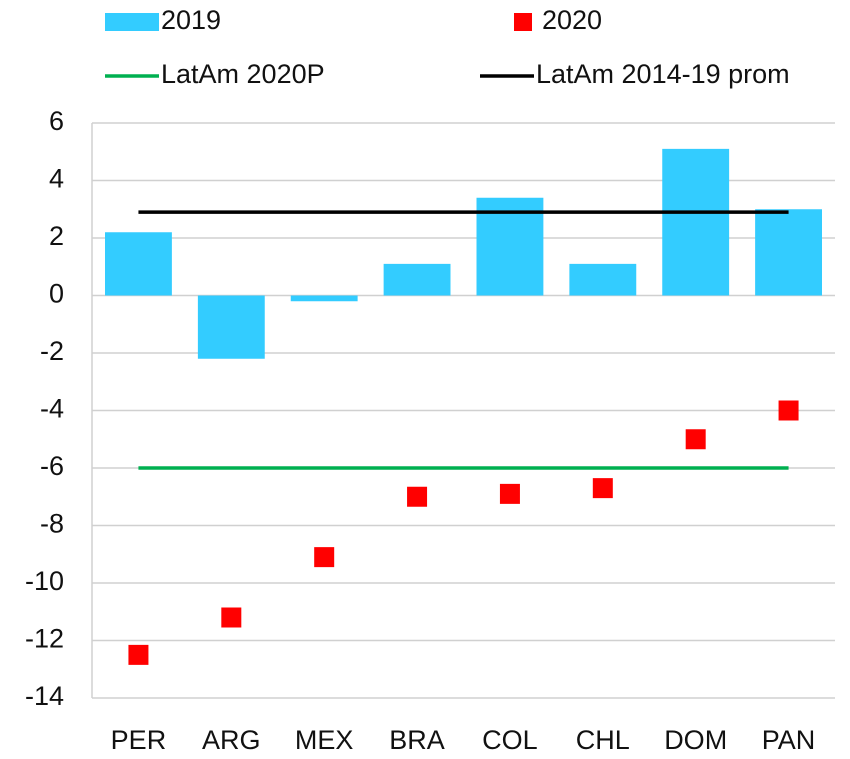 This screenshot has height=759, width=850. I want to click on x-tick-label: PAN, so click(789, 740).